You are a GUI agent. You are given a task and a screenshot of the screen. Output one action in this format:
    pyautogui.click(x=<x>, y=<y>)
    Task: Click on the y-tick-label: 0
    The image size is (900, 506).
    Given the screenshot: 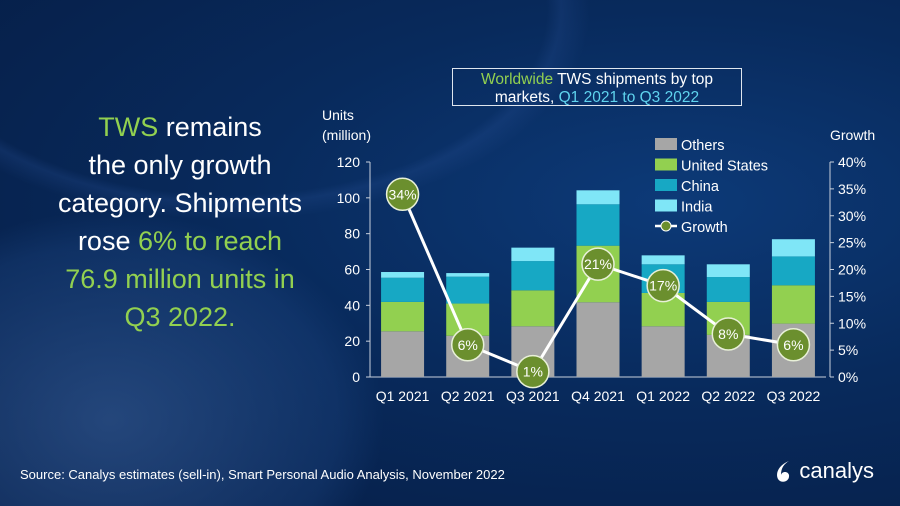 What is the action you would take?
    pyautogui.click(x=356, y=377)
    